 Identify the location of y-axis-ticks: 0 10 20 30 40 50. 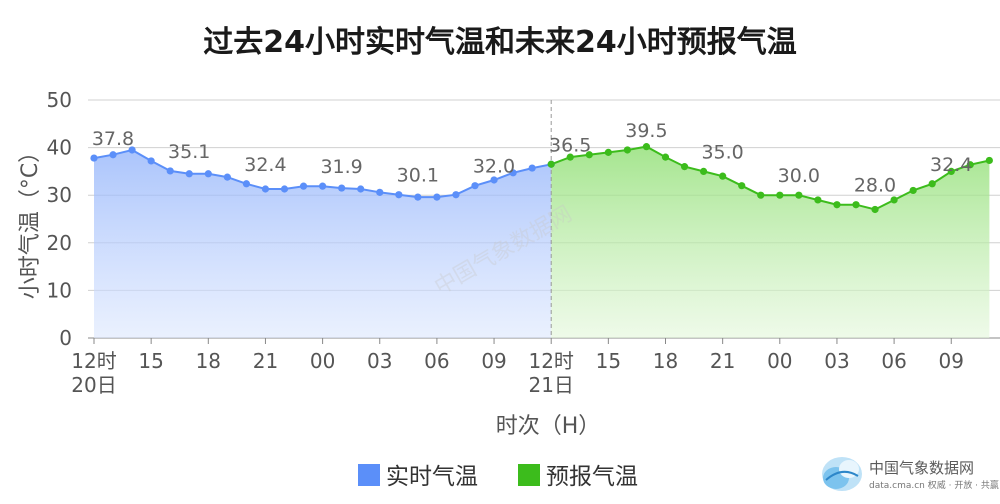
(59, 219).